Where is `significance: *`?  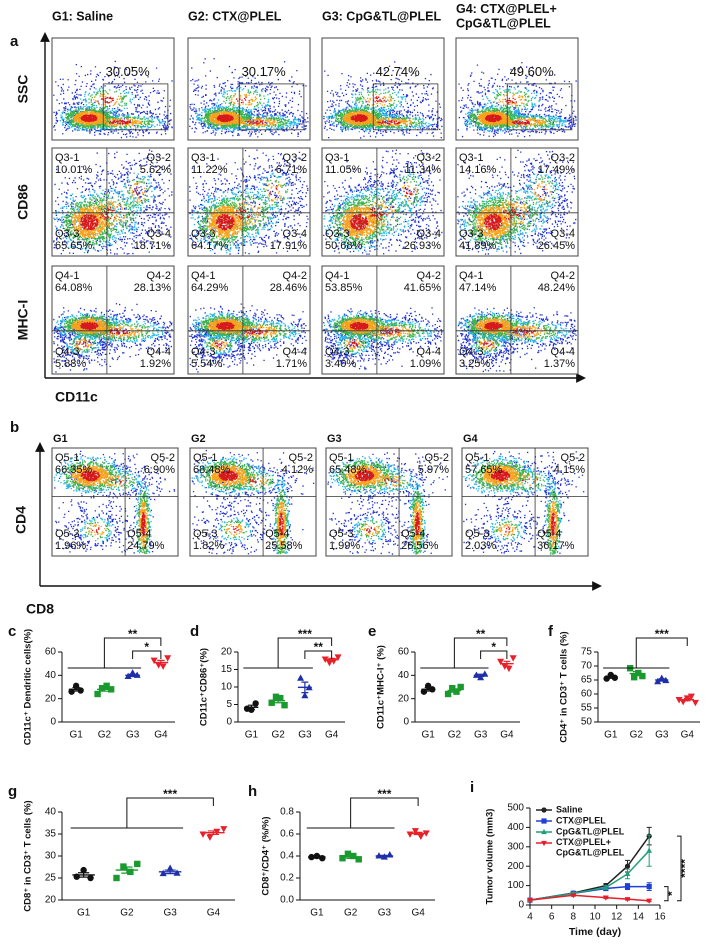
significance: * is located at coordinates (146, 647).